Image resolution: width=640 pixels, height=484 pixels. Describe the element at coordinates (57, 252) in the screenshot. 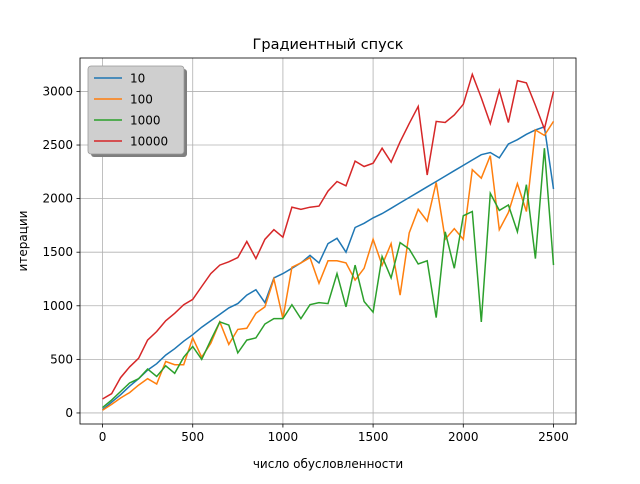

I see `y-tick-label: 1500` at that location.